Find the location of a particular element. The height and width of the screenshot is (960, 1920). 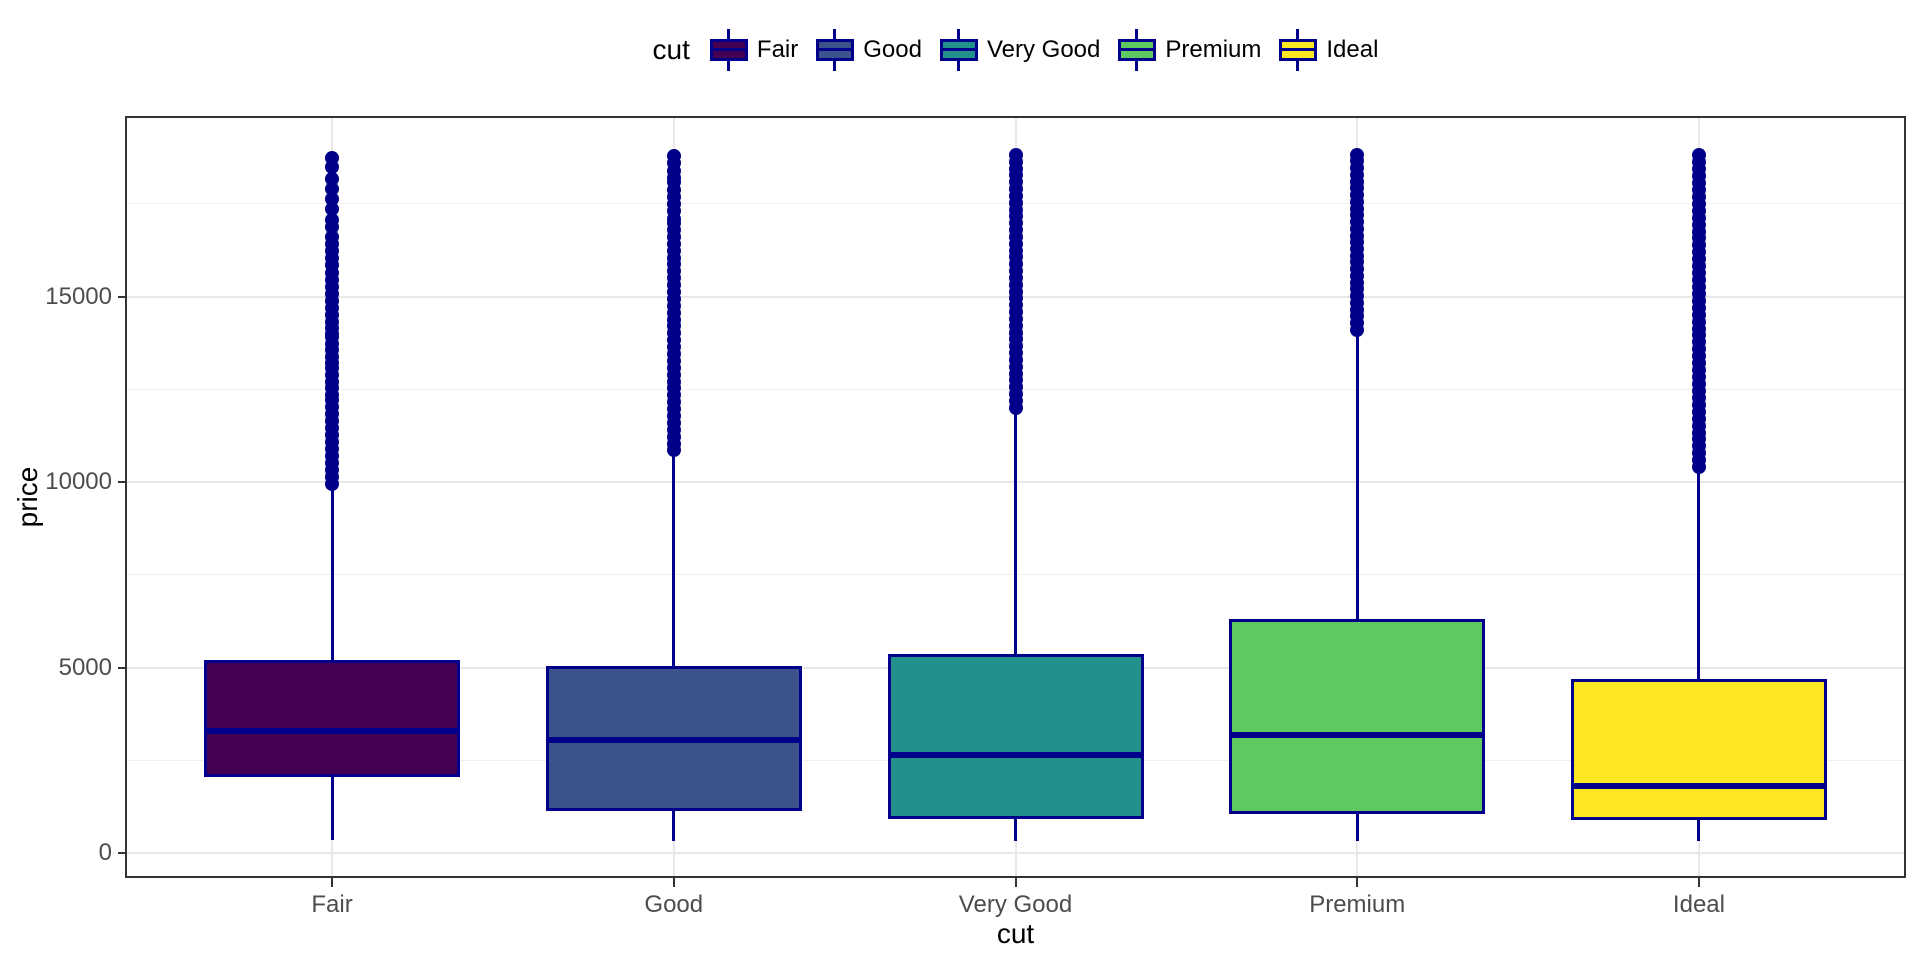

legend-item: Ideal is located at coordinates (1328, 50).